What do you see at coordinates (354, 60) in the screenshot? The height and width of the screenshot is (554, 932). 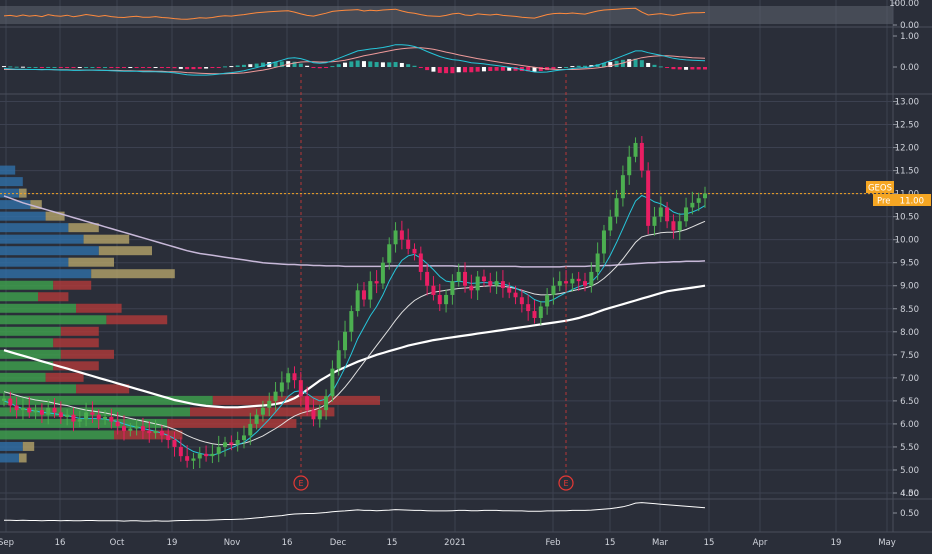 I see `macd-panel` at bounding box center [354, 60].